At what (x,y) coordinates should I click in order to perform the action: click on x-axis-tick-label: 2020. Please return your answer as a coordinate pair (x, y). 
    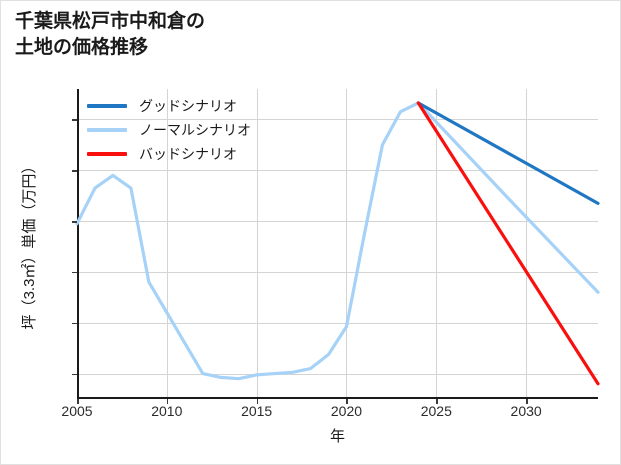
    Looking at the image, I should click on (346, 411).